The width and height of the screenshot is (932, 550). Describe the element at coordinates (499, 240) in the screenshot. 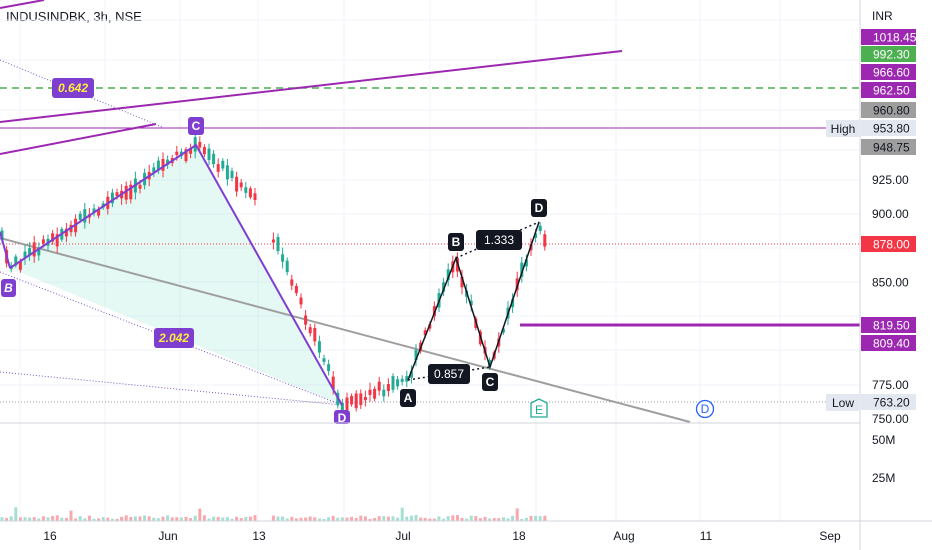

I see `svg-text: 1.333` at that location.